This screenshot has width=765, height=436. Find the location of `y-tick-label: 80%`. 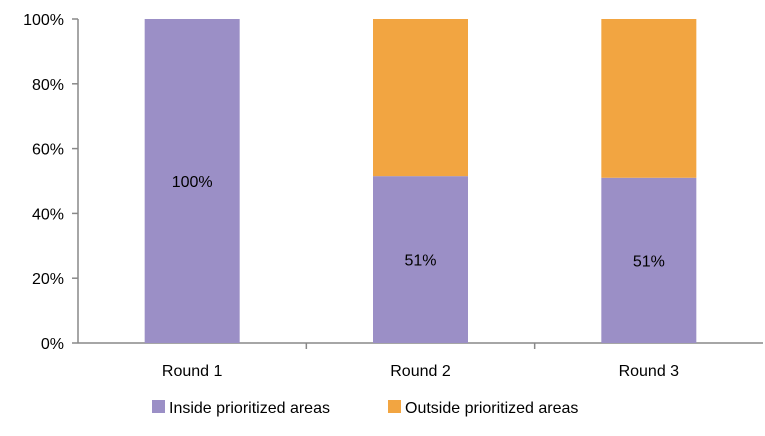

y-tick-label: 80% is located at coordinates (48, 85).